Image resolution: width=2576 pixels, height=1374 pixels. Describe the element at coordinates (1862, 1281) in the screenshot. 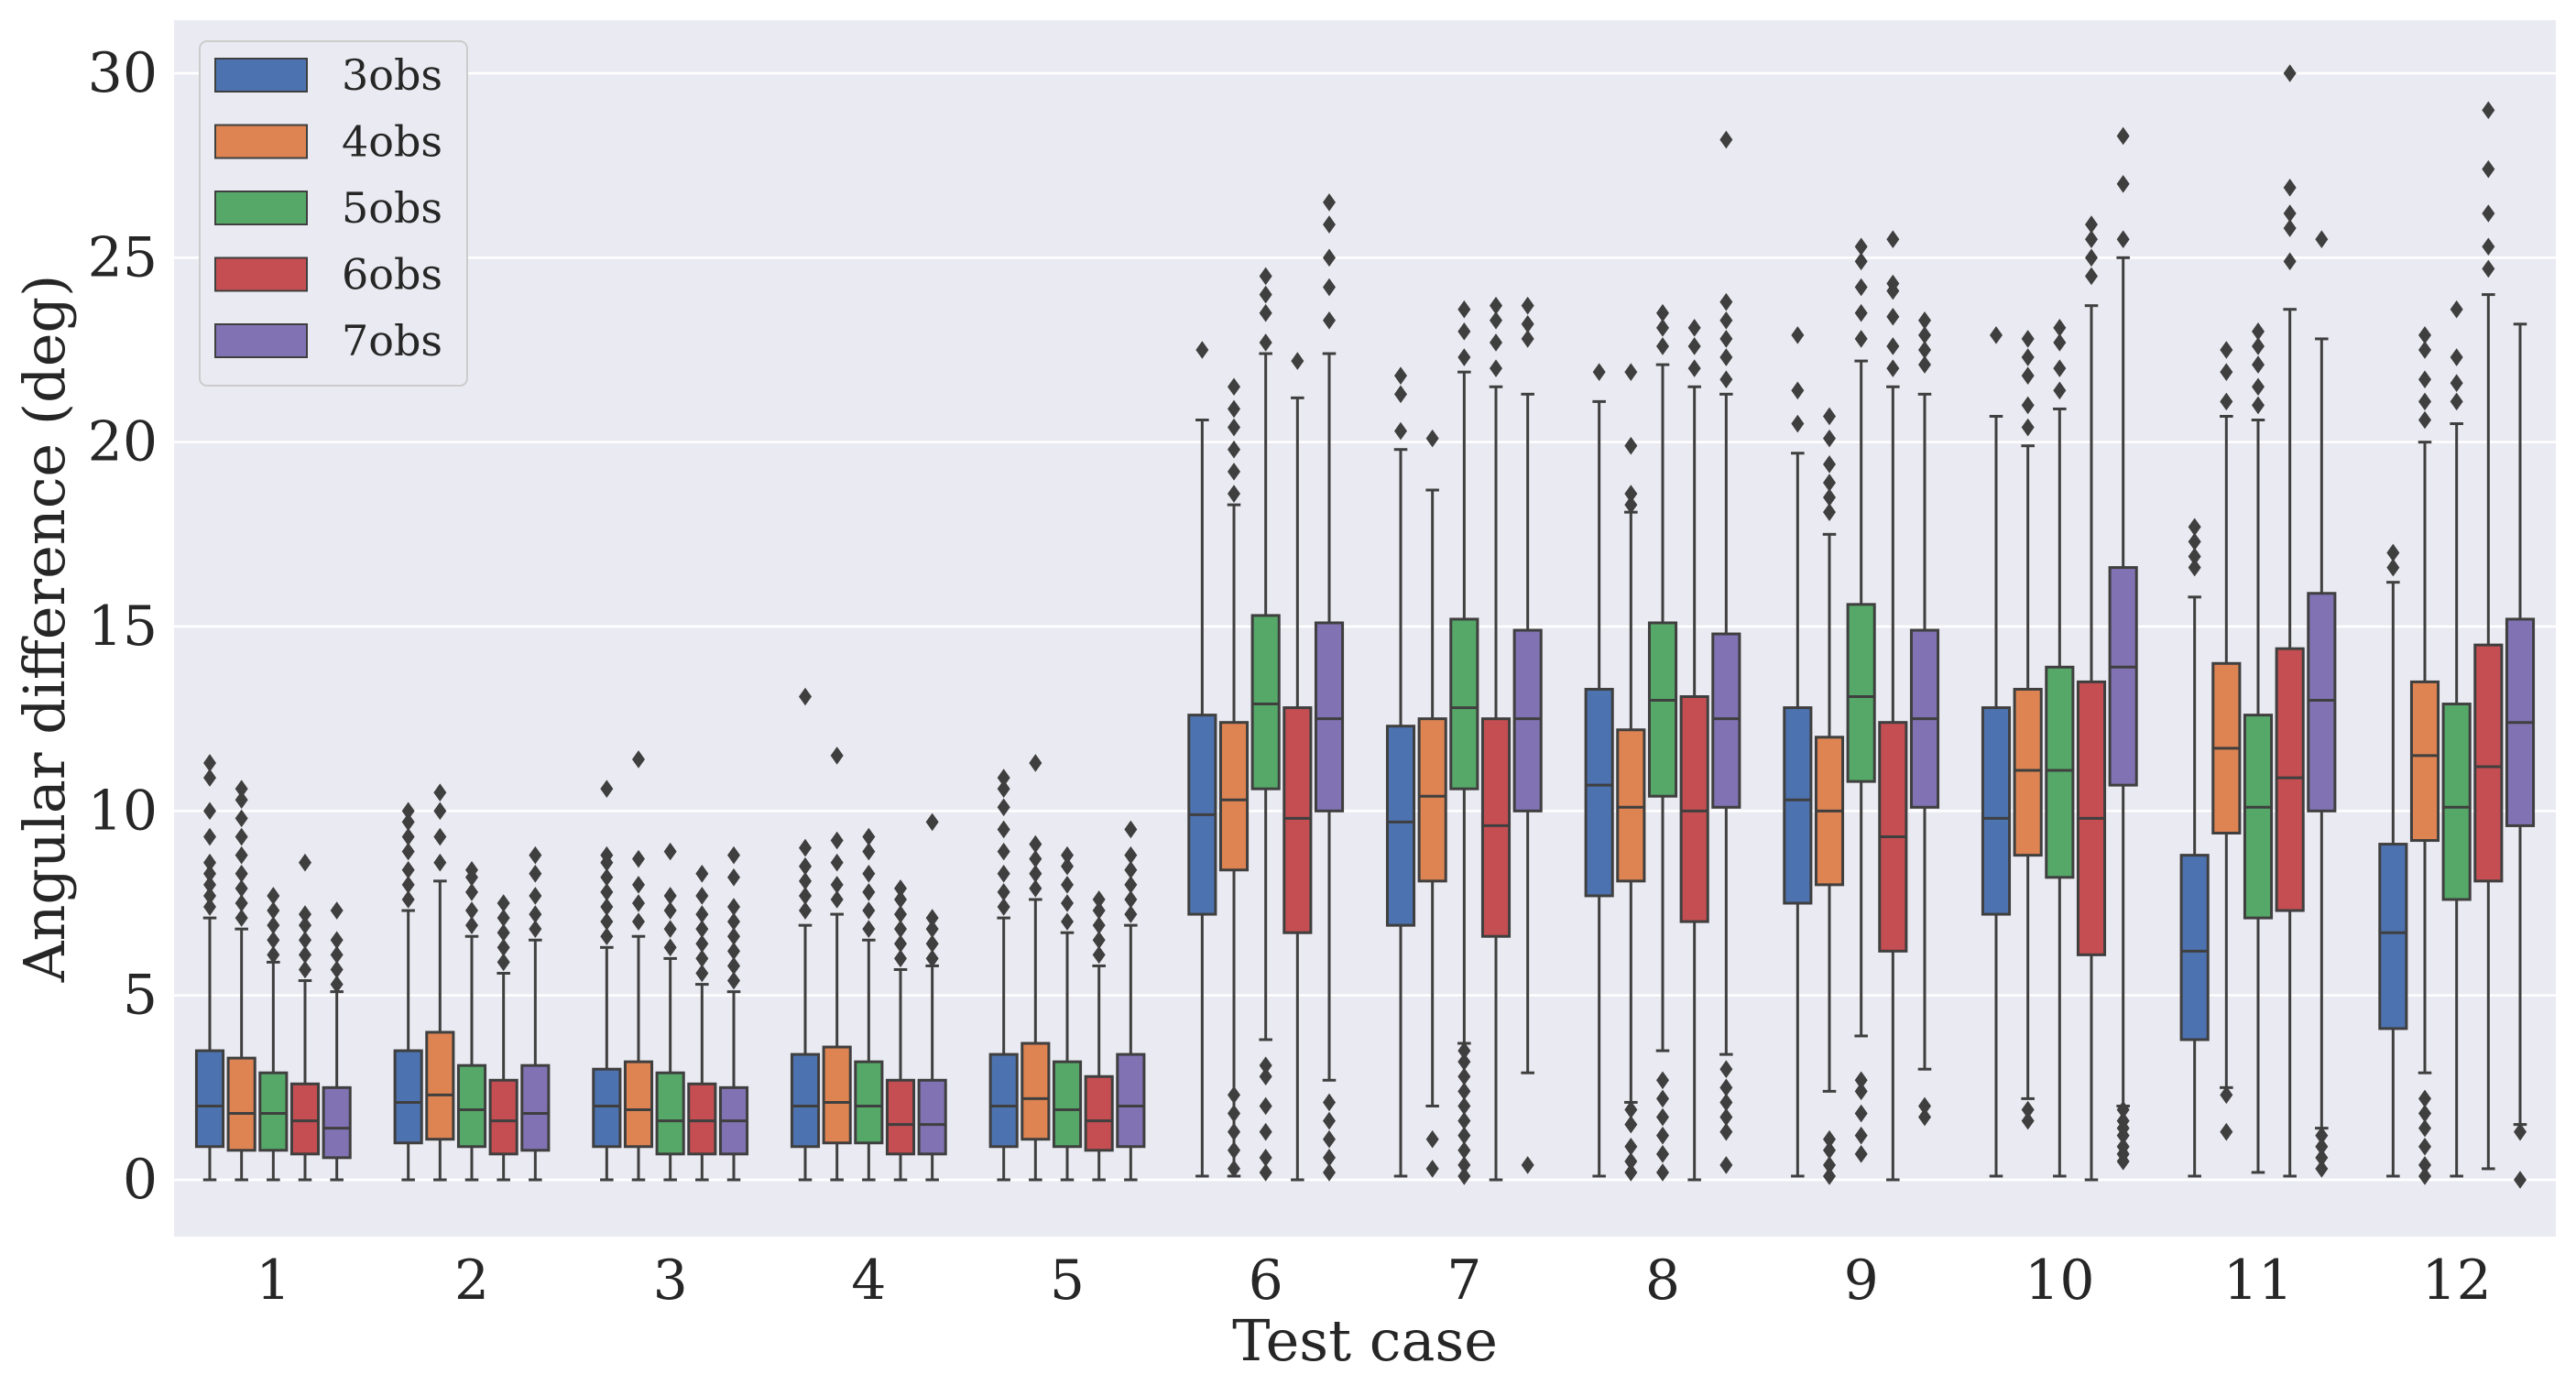

I see `x-tick-label: 9` at that location.